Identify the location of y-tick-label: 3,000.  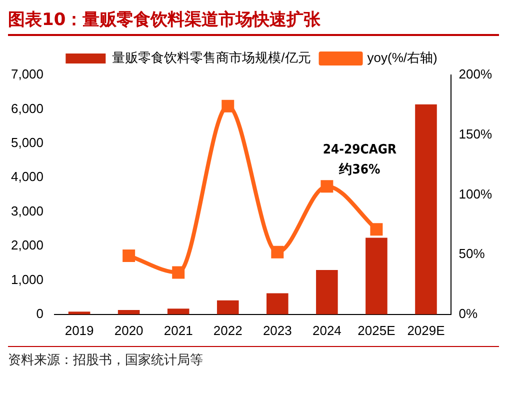
(27, 210).